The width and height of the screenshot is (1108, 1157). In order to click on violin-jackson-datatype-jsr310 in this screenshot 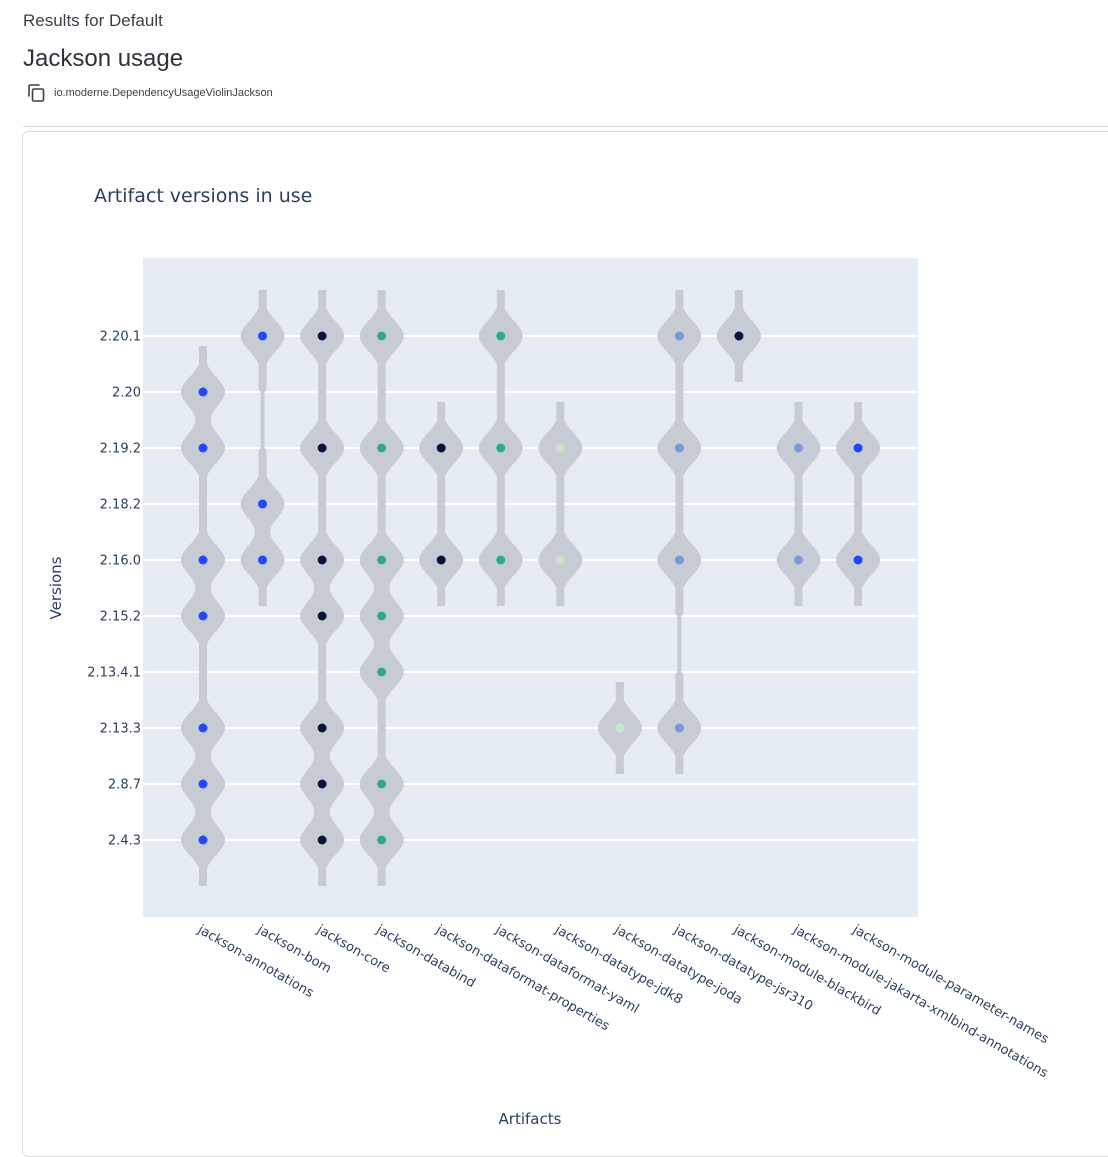, I will do `click(679, 532)`.